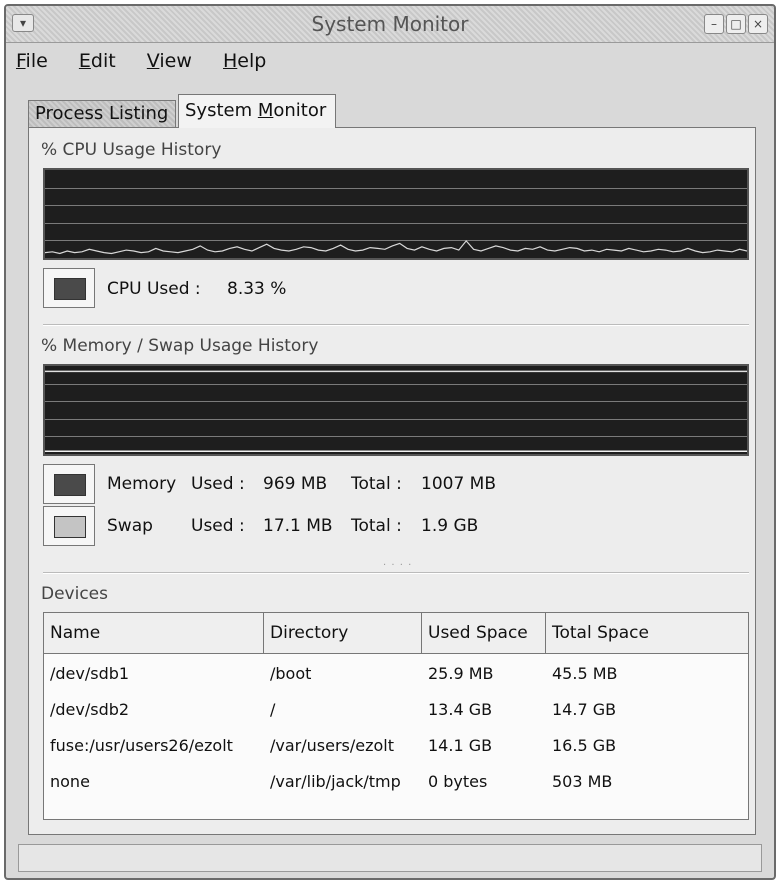 This screenshot has width=782, height=885. What do you see at coordinates (714, 24) in the screenshot?
I see `minimize-icon: –` at bounding box center [714, 24].